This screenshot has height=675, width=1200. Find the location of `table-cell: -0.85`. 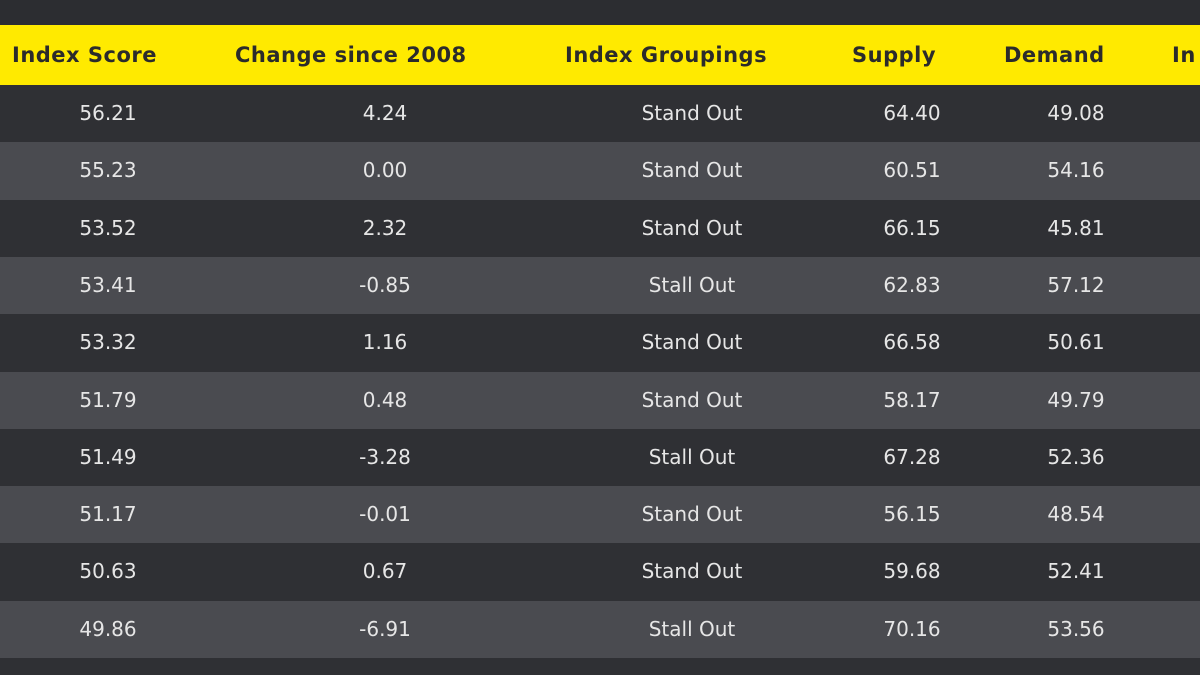

table-cell: -0.85 is located at coordinates (385, 284).